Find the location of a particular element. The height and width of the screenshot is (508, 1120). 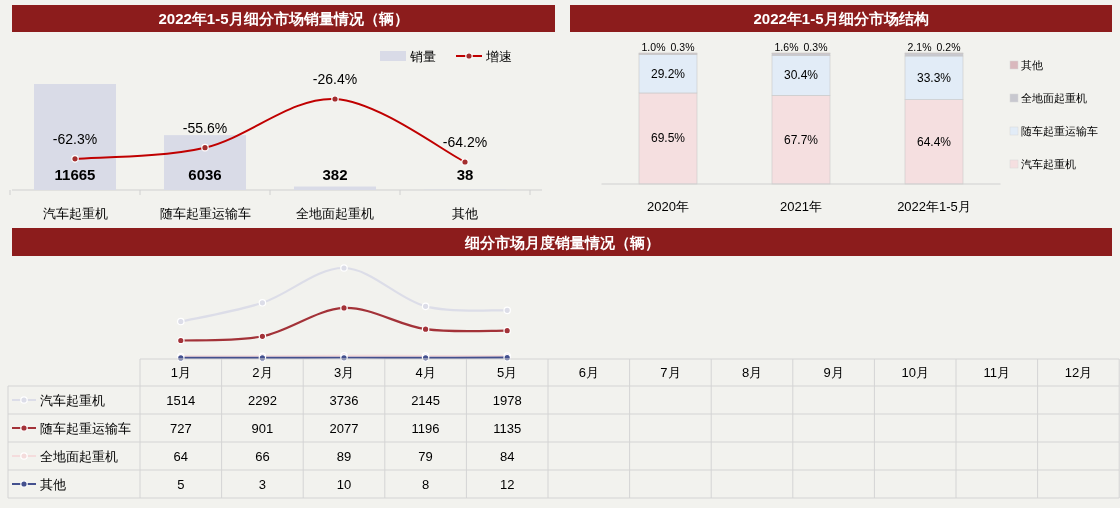

data-label: 727 is located at coordinates (180, 428).